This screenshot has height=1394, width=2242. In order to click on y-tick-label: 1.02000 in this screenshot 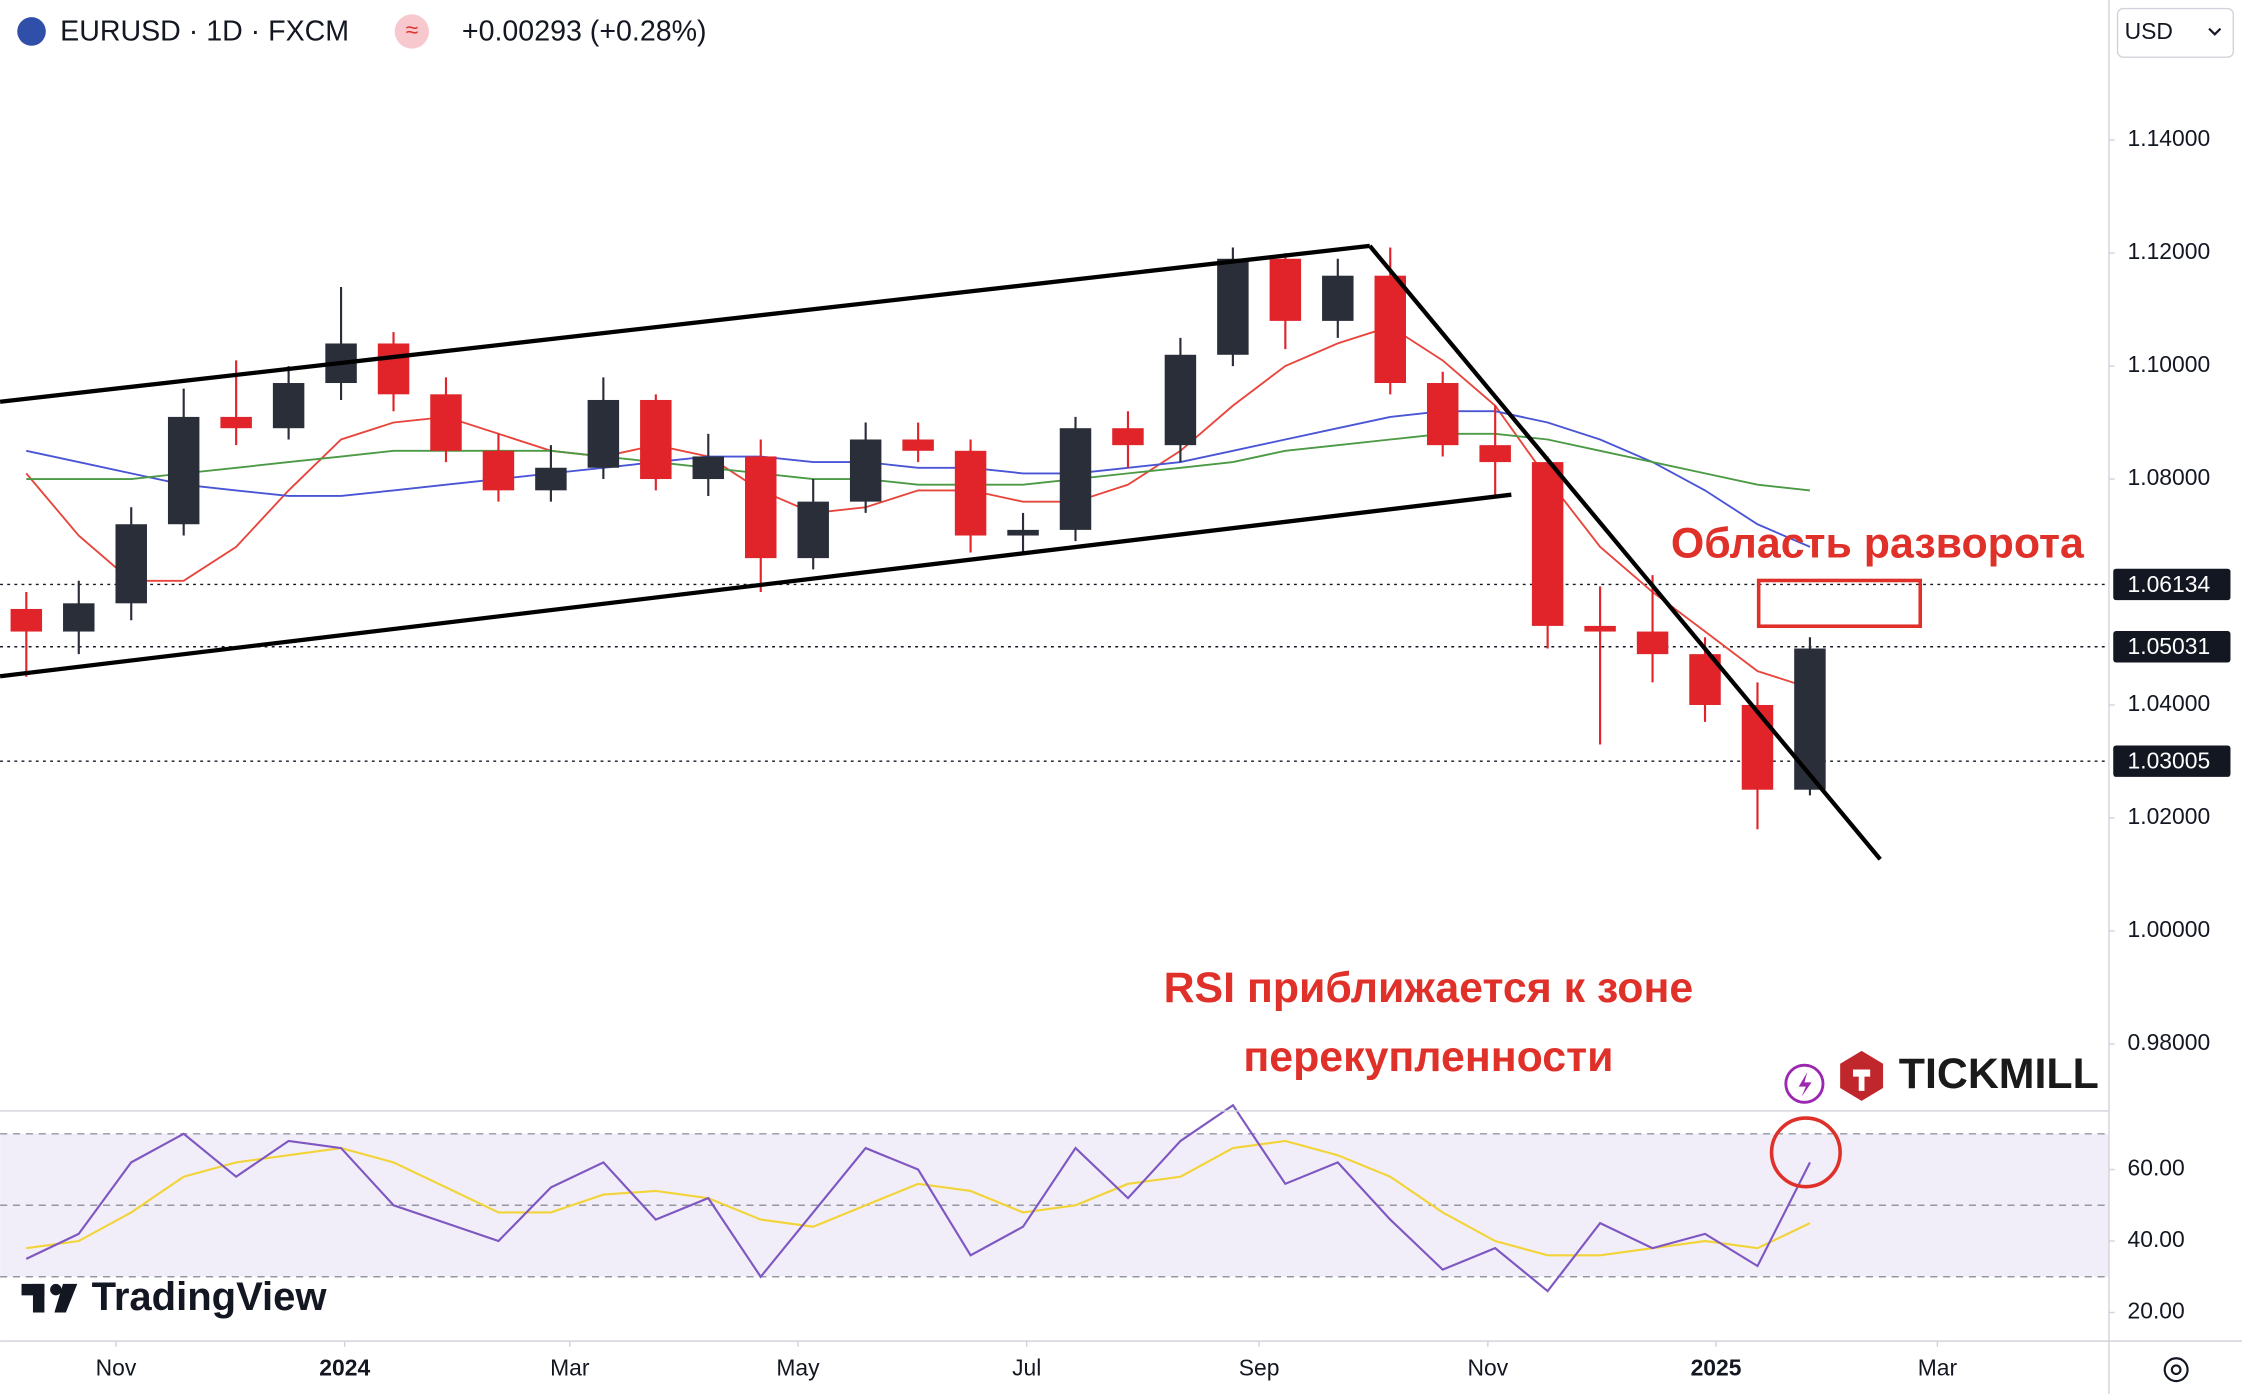, I will do `click(2169, 816)`.